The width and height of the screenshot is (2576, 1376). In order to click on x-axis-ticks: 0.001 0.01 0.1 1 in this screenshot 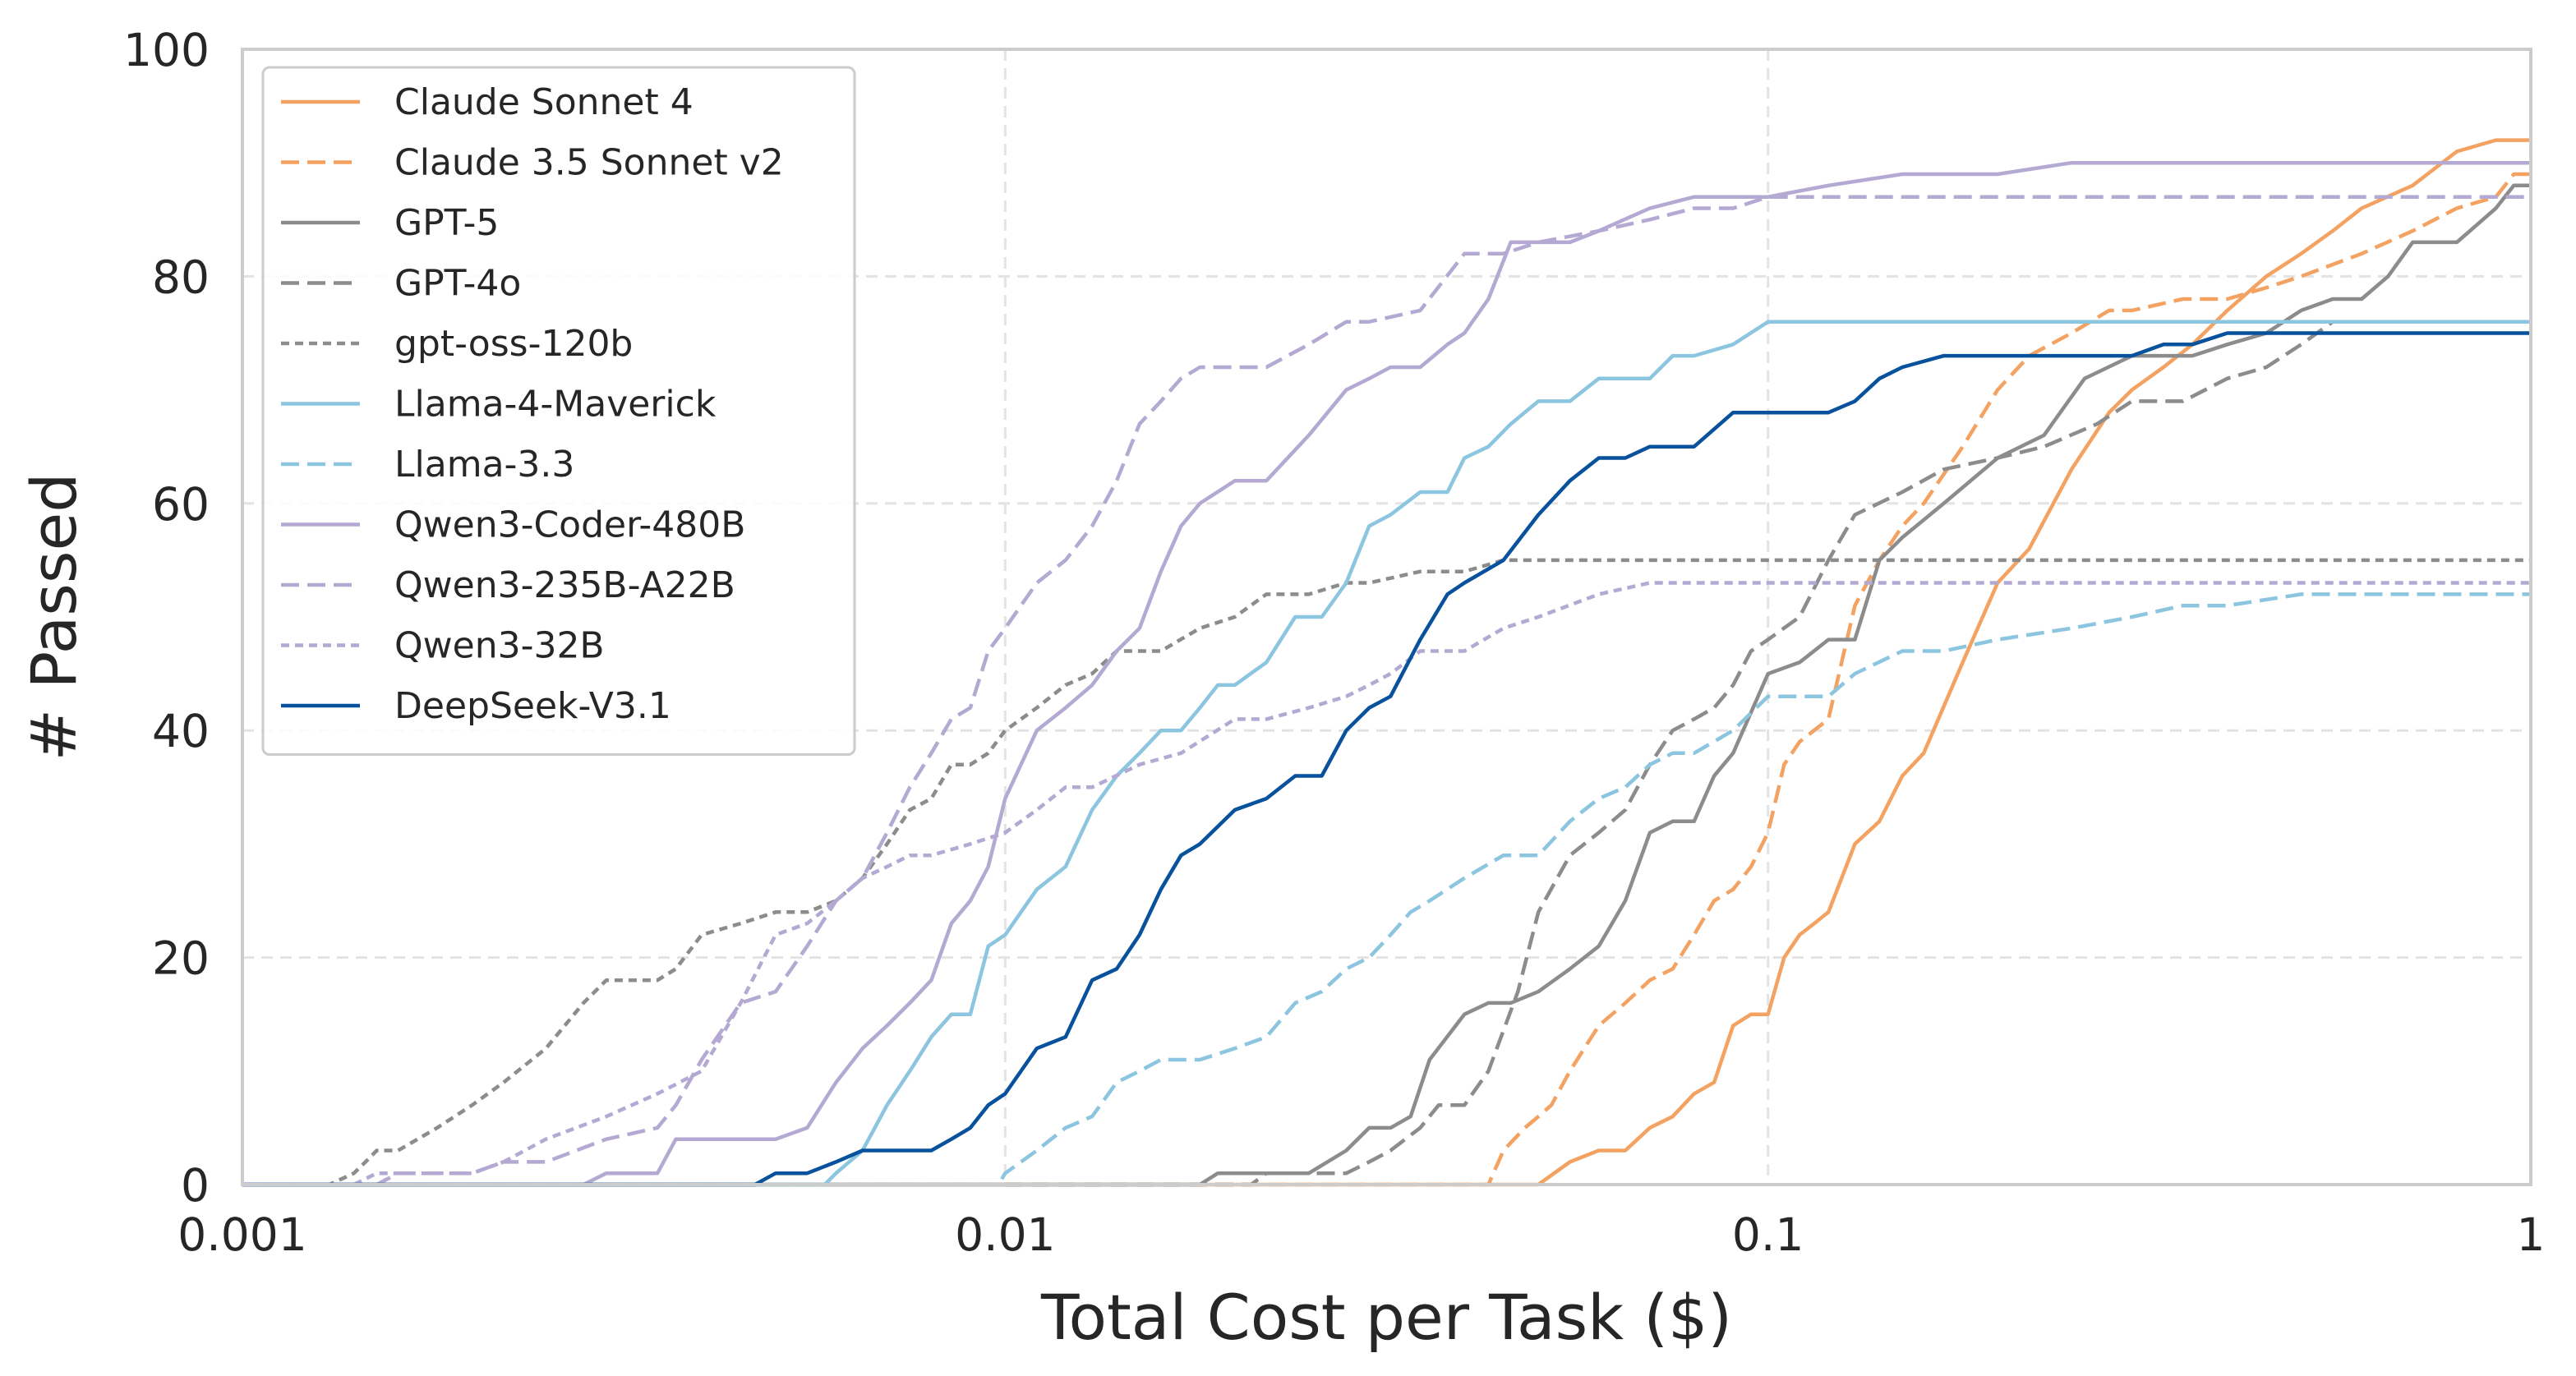, I will do `click(1361, 1234)`.